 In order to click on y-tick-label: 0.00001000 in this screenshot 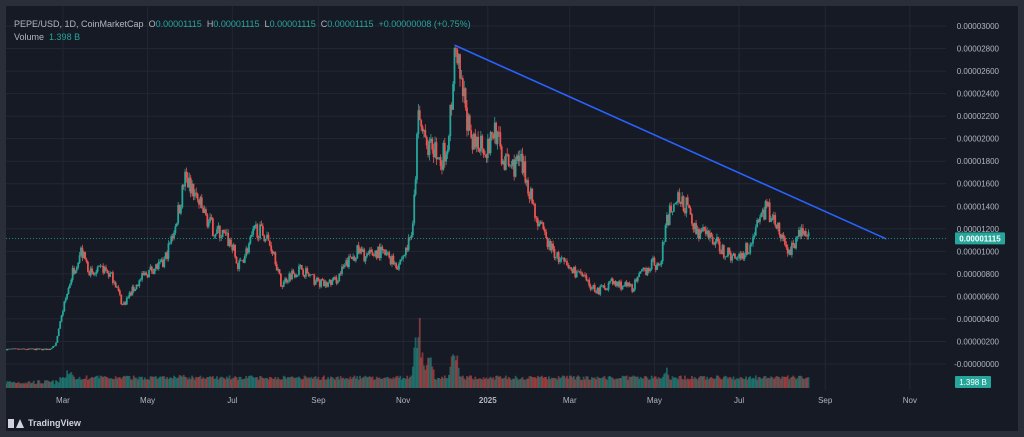, I will do `click(978, 251)`.